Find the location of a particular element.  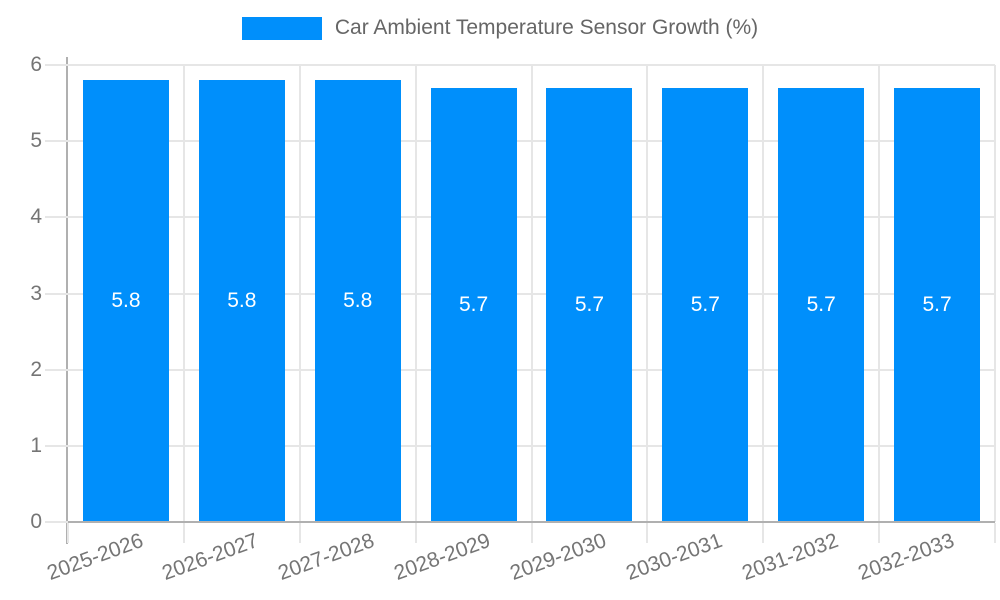

bar-2031-2032: 5.7 is located at coordinates (821, 304).